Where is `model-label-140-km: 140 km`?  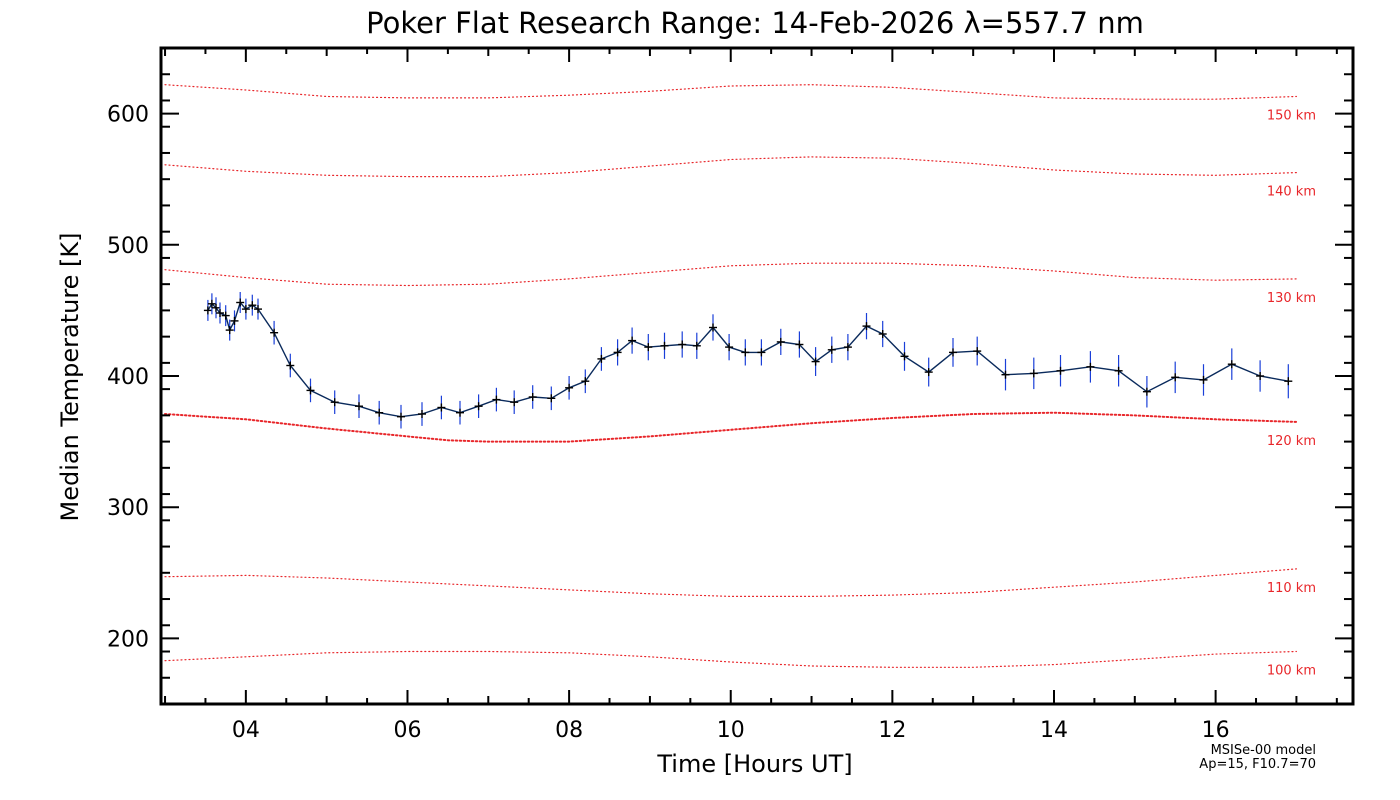 model-label-140-km: 140 km is located at coordinates (1291, 192).